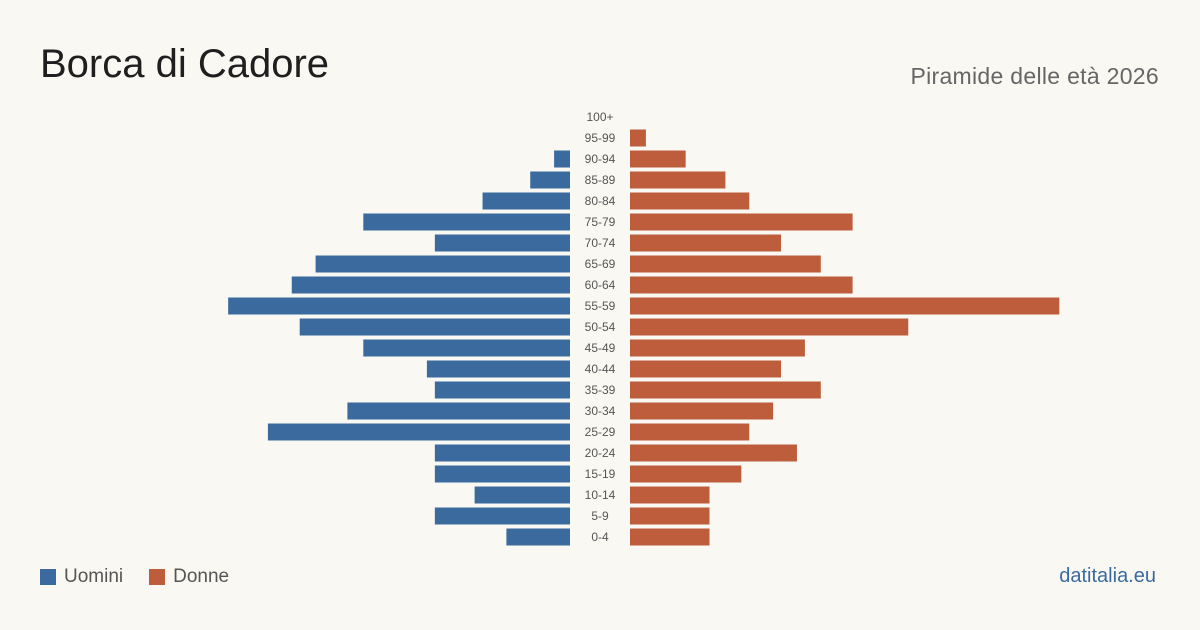 The height and width of the screenshot is (630, 1200). Describe the element at coordinates (600, 264) in the screenshot. I see `age-label-65-69: 65-69` at that location.